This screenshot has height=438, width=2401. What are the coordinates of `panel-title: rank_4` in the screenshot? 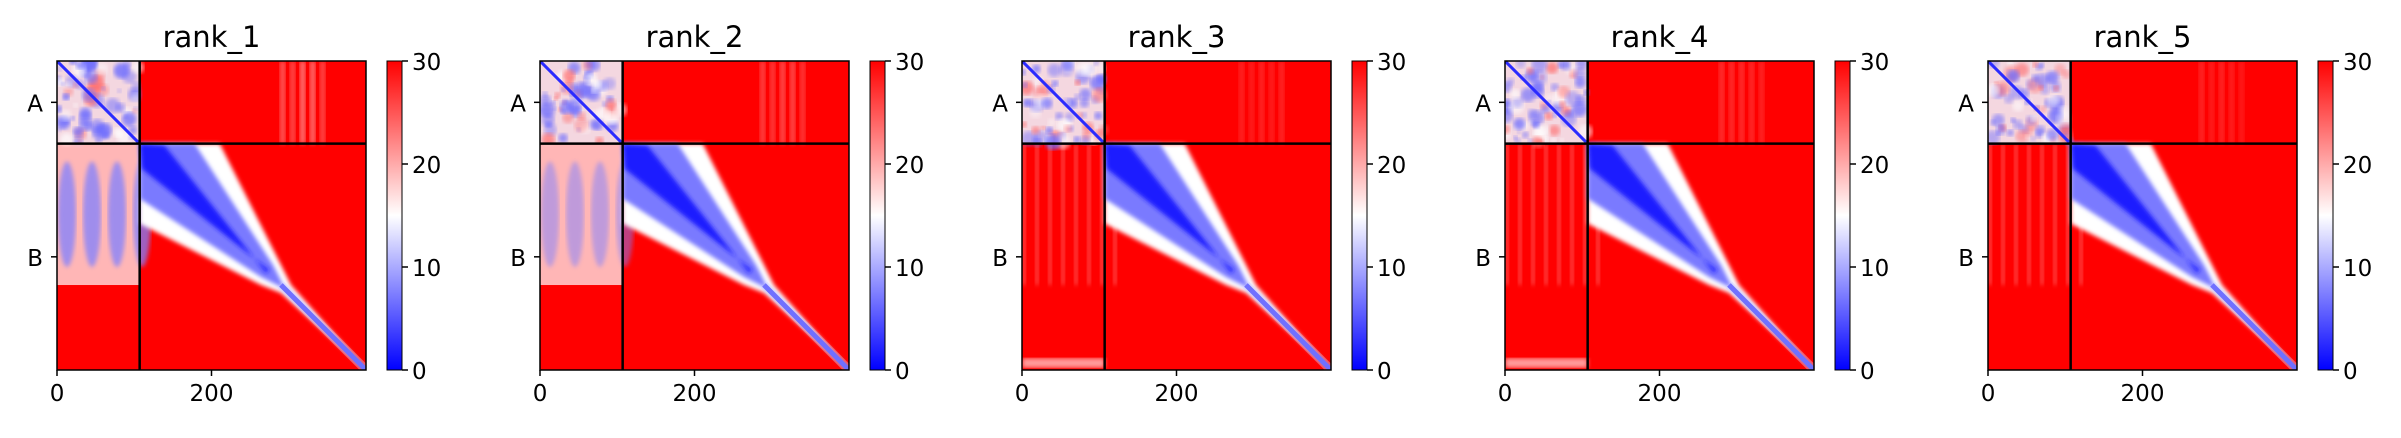 It's located at (1660, 37).